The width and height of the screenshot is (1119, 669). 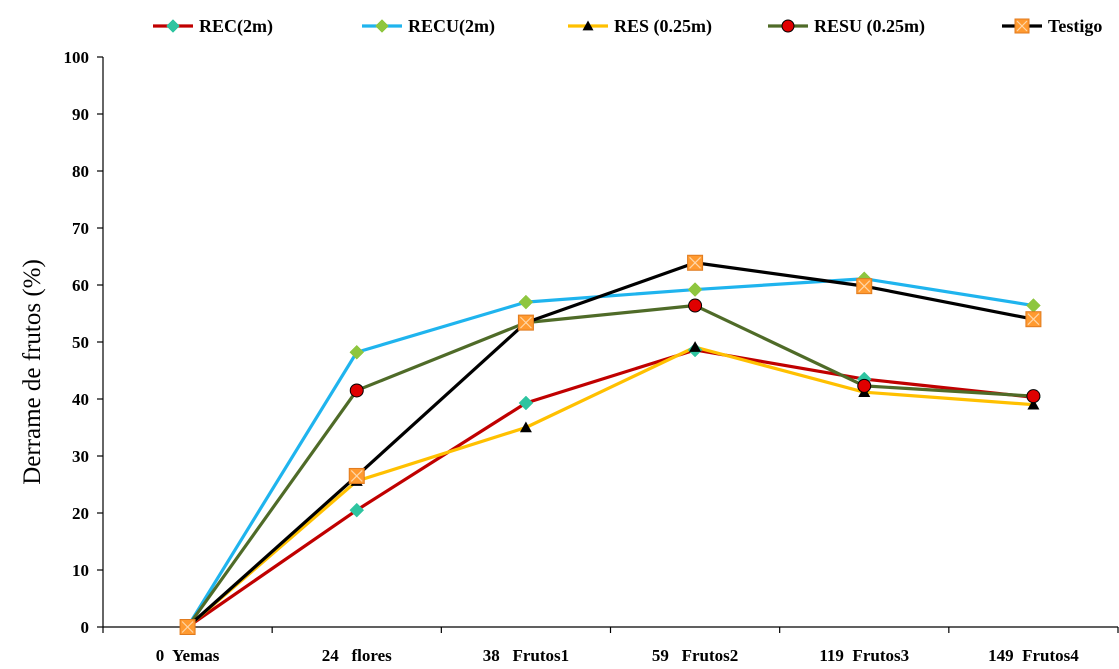 I want to click on y-tick-label: 50, so click(x=80, y=342).